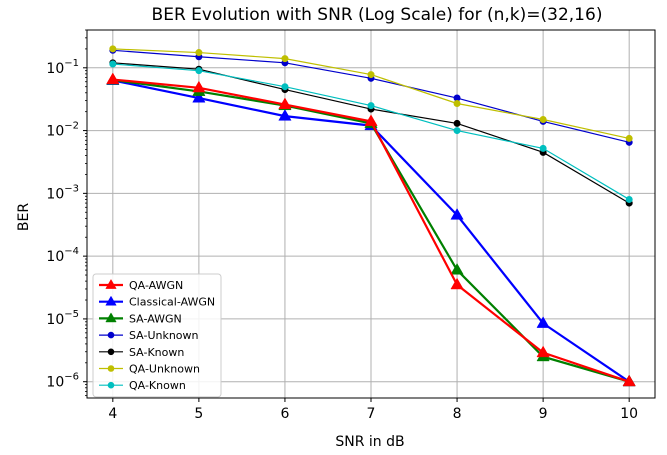 The height and width of the screenshot is (455, 667). I want to click on y-tick-label: 10⁻⁴, so click(62, 255).